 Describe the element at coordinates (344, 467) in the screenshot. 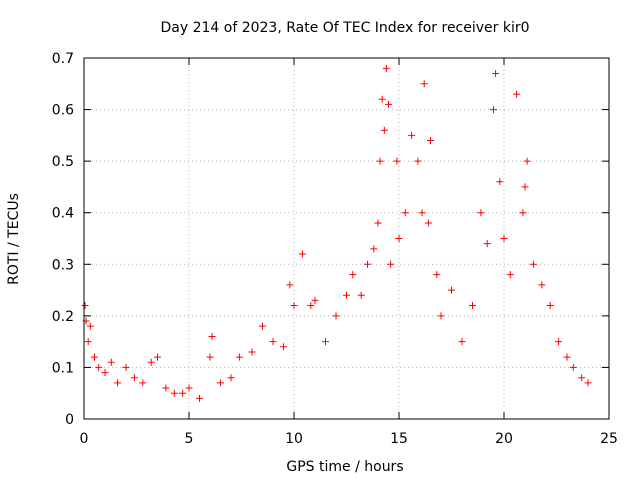

I see `x-axis-label: GPS time / hours` at that location.